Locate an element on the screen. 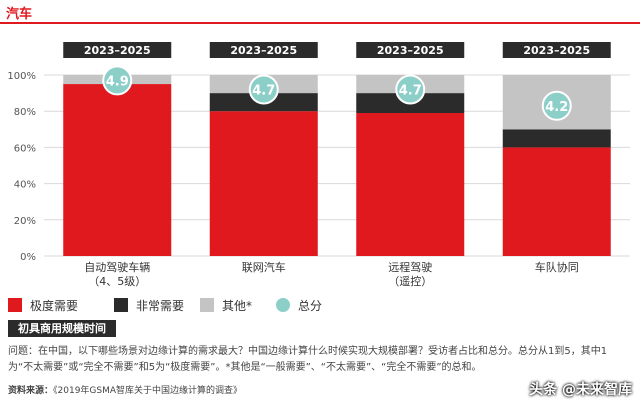 The image size is (640, 407). timing-badge: 初具商用规模时间 is located at coordinates (62, 328).